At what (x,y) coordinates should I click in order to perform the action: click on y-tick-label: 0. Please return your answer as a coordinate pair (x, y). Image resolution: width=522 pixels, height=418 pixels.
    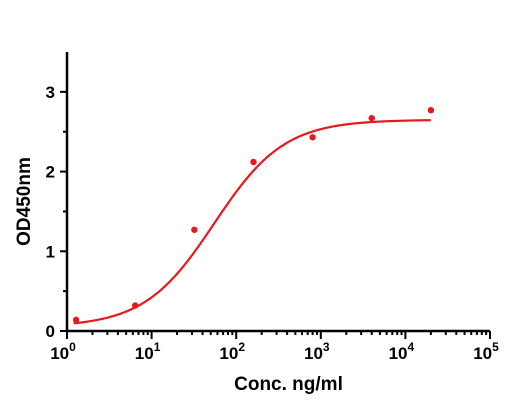
    Looking at the image, I should click on (50, 331).